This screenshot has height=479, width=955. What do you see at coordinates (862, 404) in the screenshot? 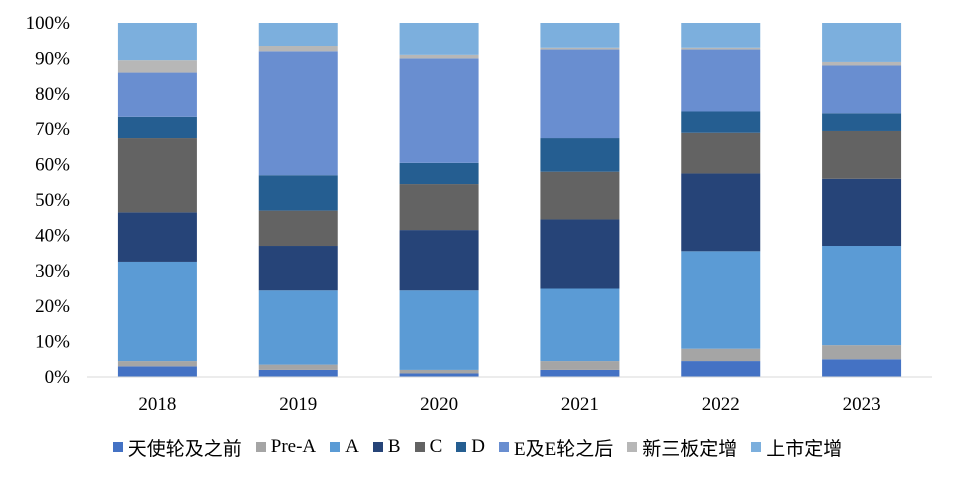
I see `x-tick-label: 2023` at bounding box center [862, 404].